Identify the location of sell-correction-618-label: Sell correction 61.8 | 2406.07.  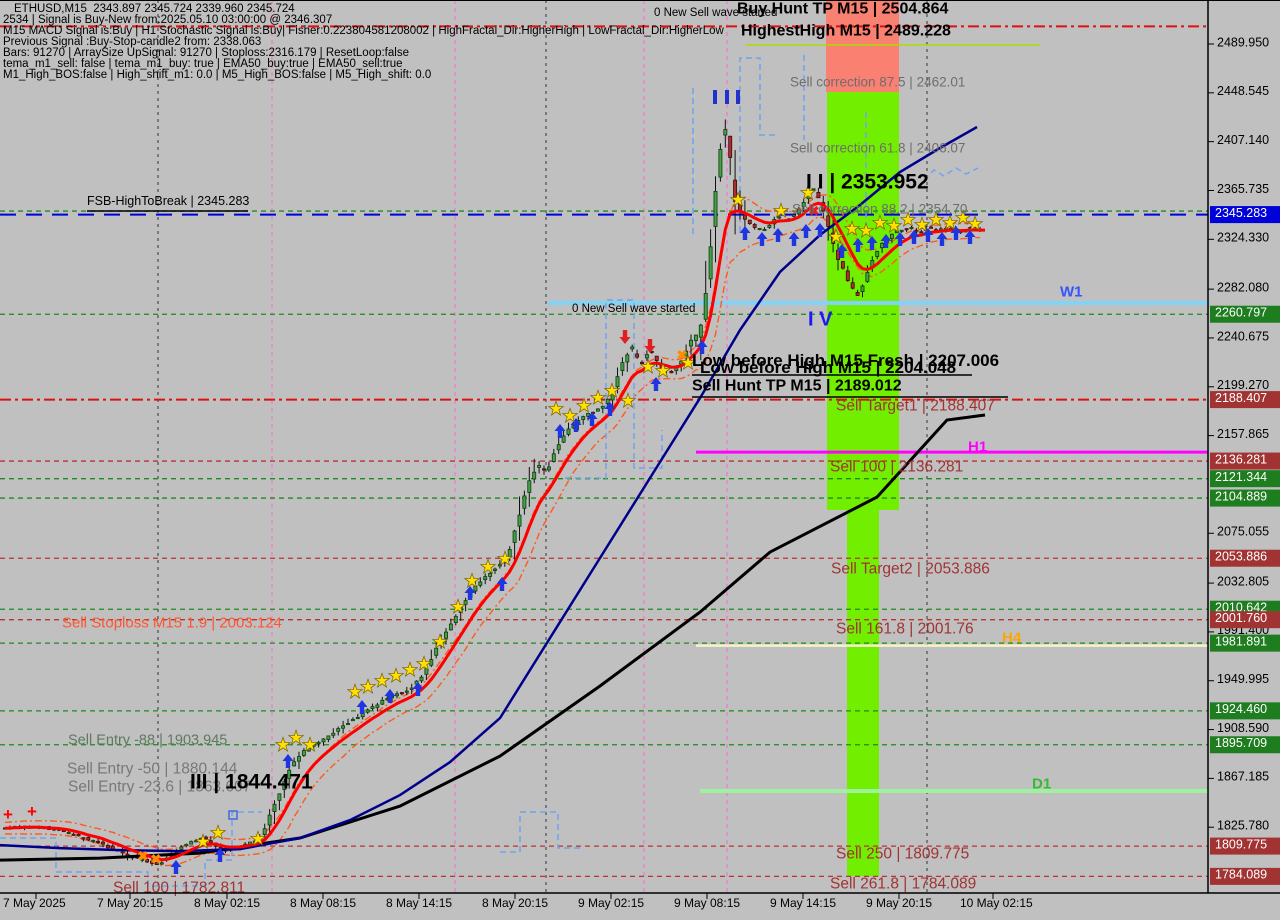
(877, 148).